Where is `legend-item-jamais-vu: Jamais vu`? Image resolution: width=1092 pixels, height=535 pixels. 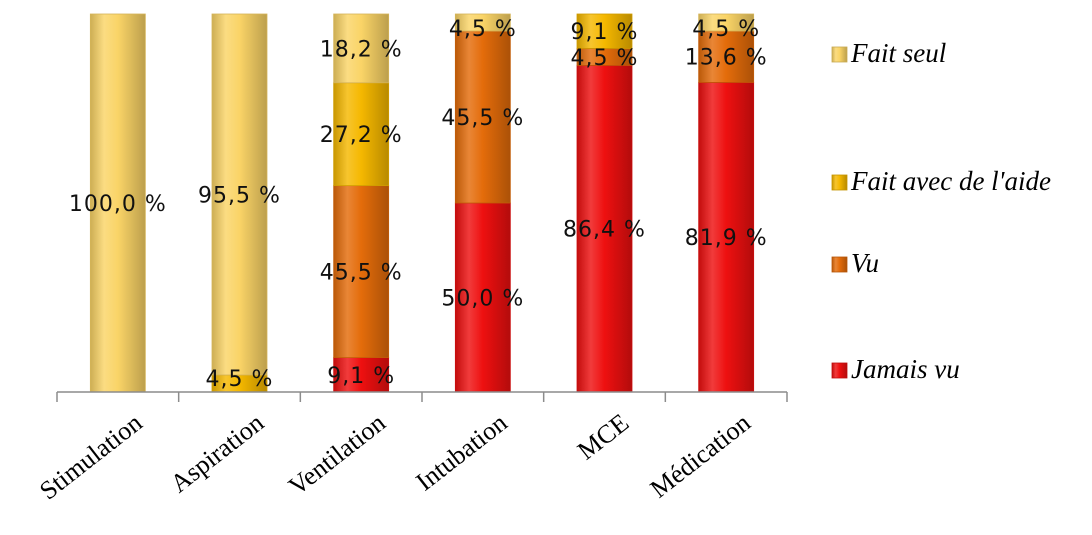
legend-item-jamais-vu: Jamais vu is located at coordinates (895, 369).